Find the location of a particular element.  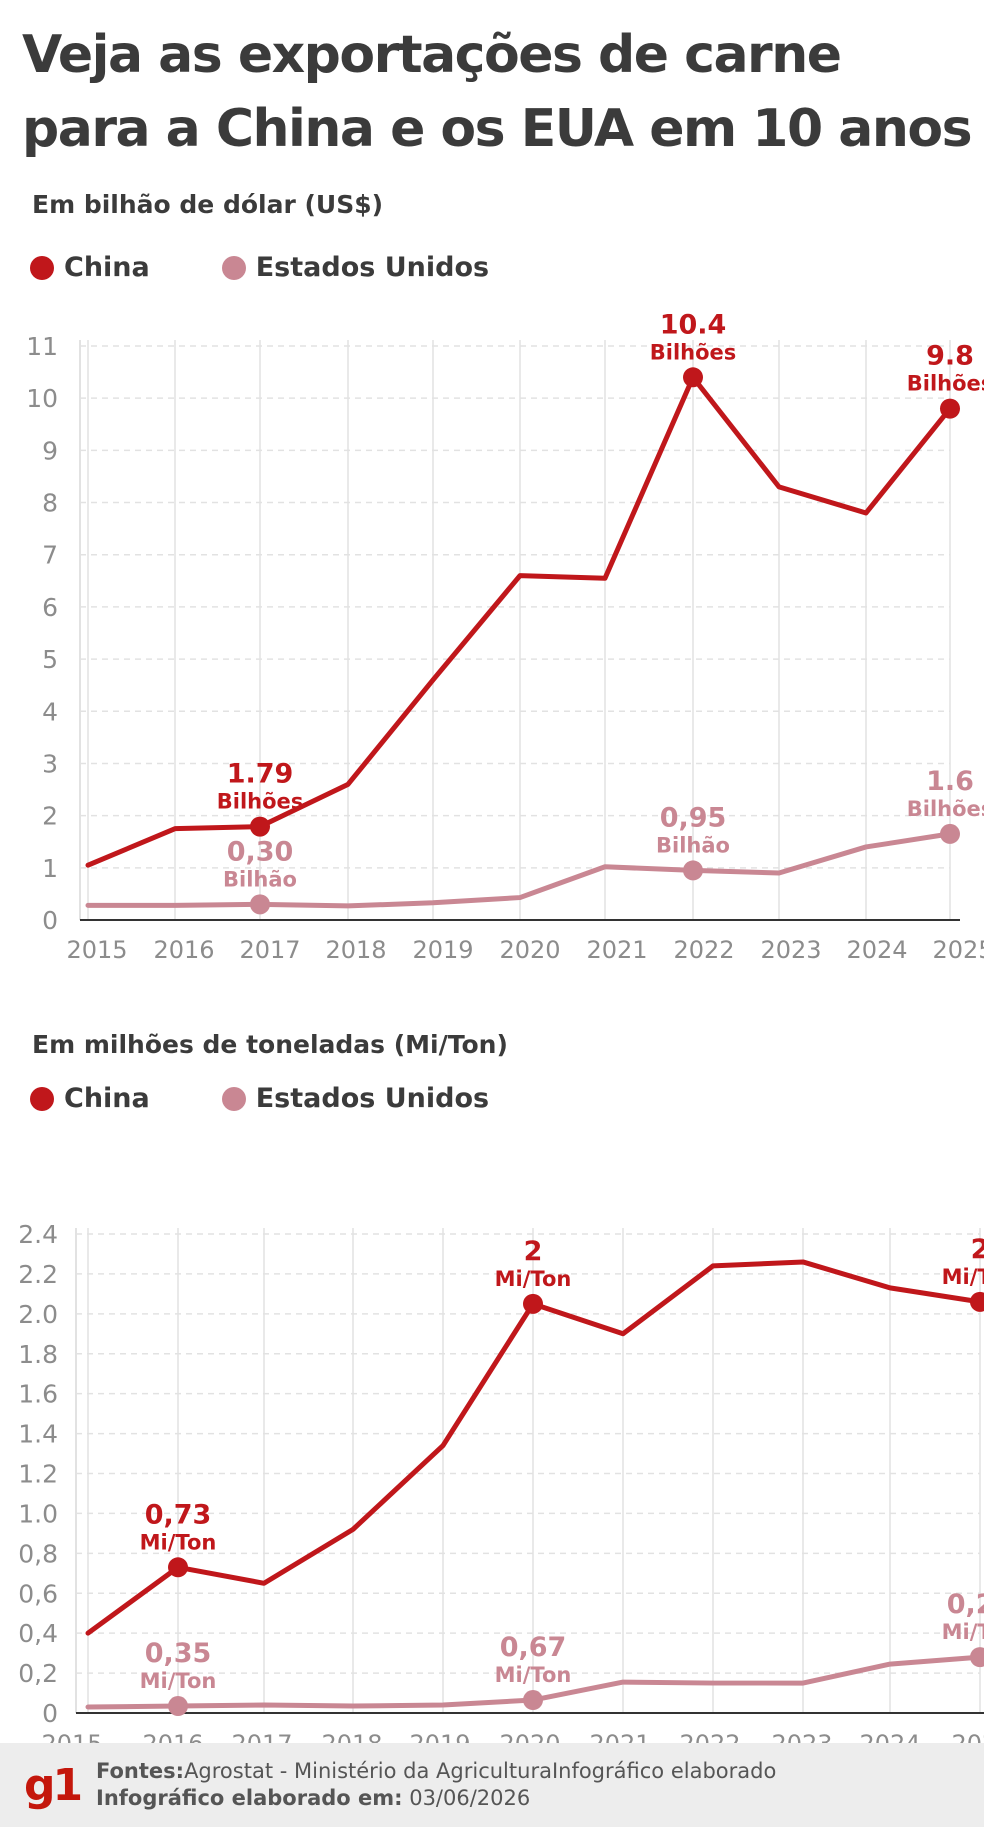

x-tick-label: 2020 is located at coordinates (529, 950).